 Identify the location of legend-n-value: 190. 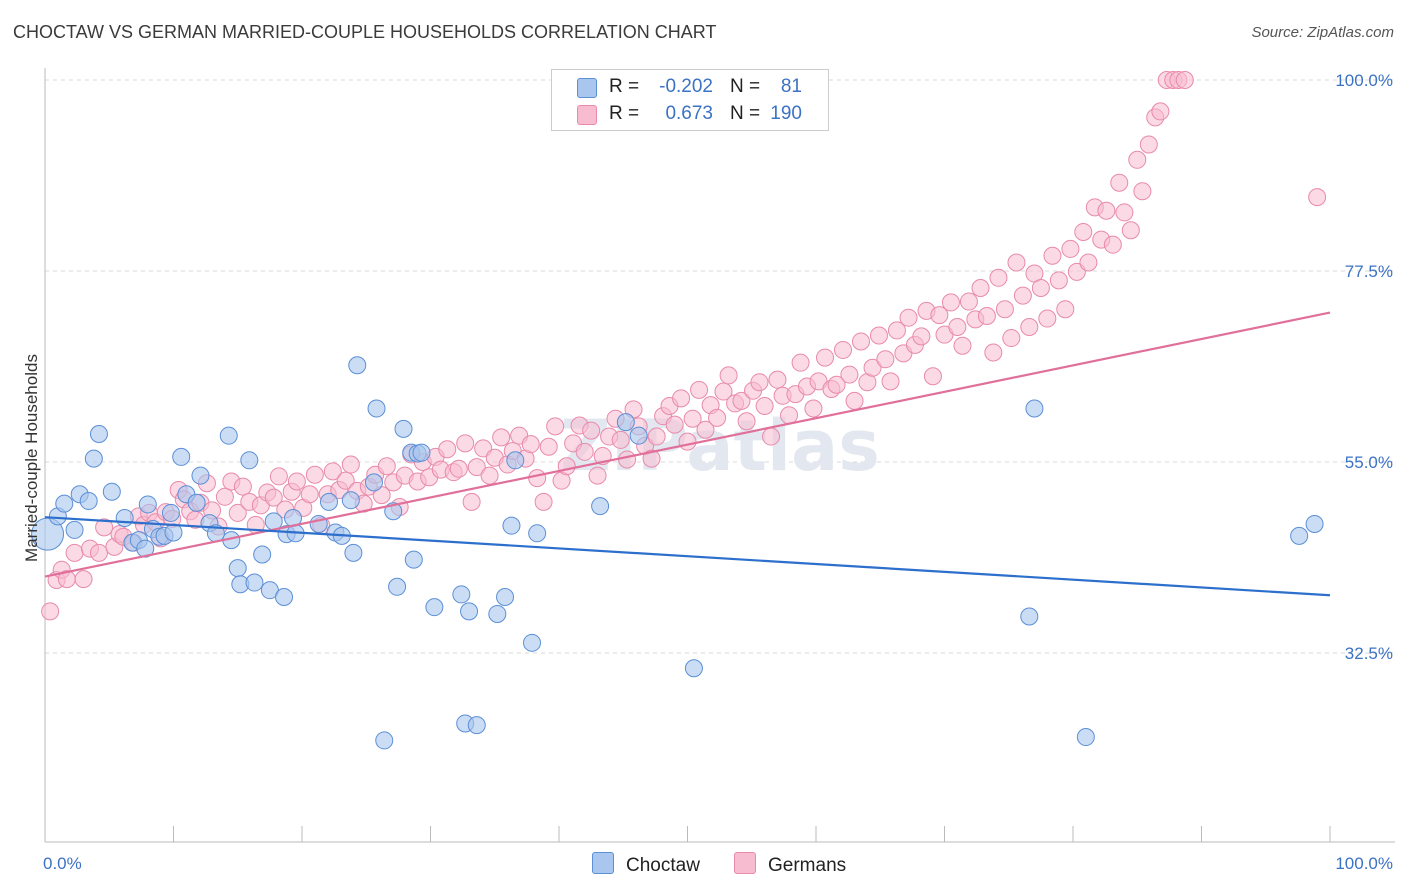
(786, 113).